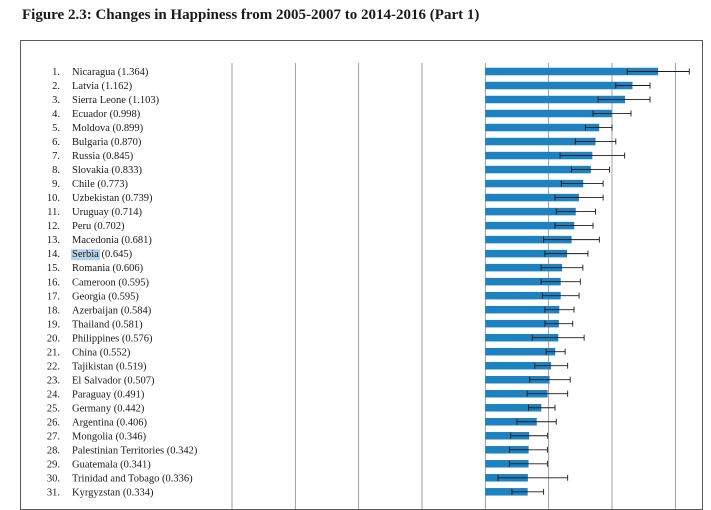 The image size is (711, 510). I want to click on rank-label: 30., so click(53, 478).